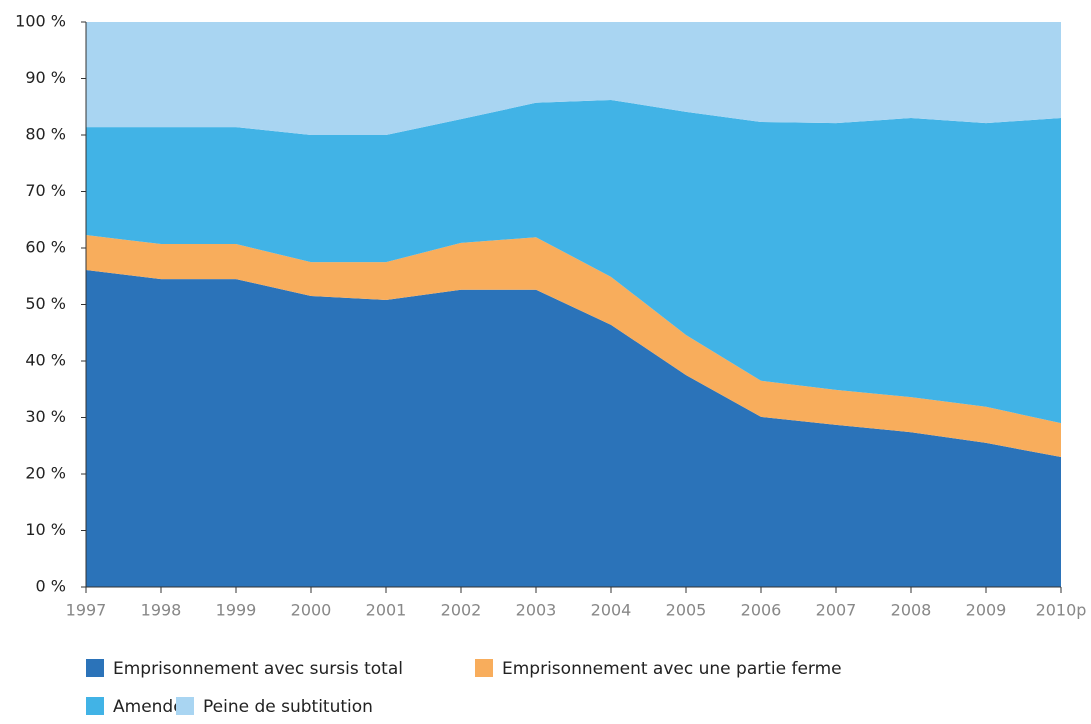 This screenshot has height=724, width=1091. What do you see at coordinates (836, 610) in the screenshot?
I see `x-tick-label: 2007` at bounding box center [836, 610].